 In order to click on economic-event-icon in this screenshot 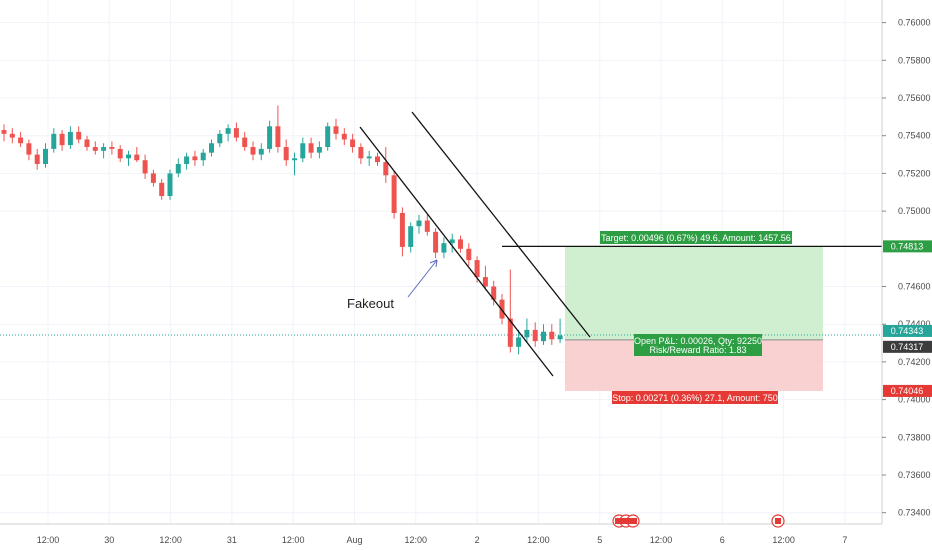, I will do `click(626, 521)`.